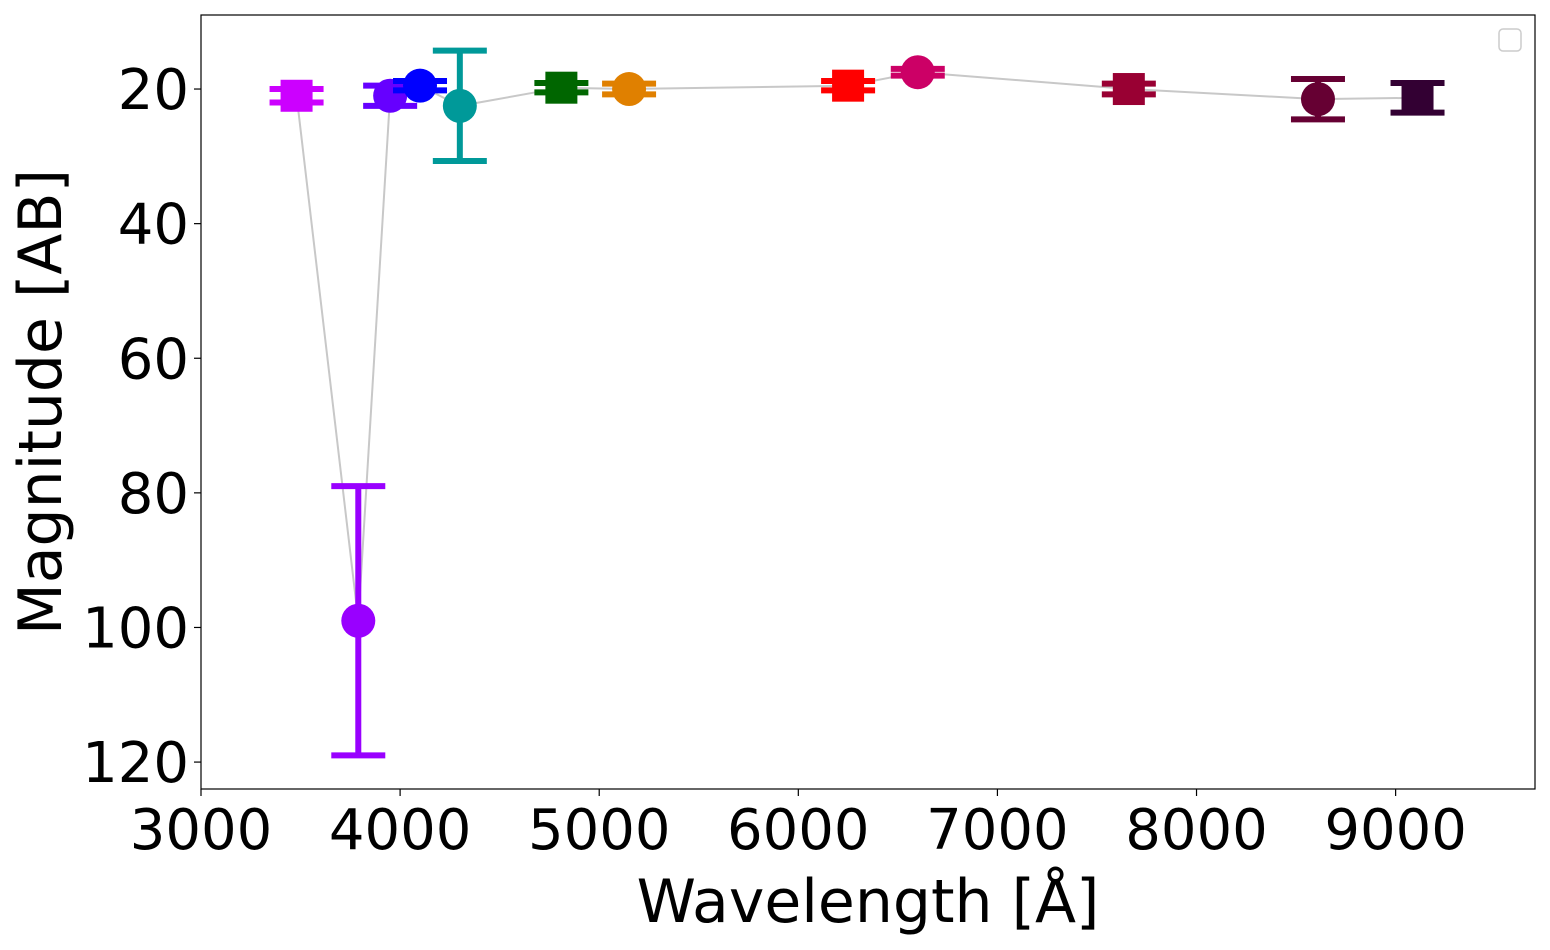 The height and width of the screenshot is (950, 1550). What do you see at coordinates (135, 628) in the screenshot?
I see `y-tick-label: 100` at bounding box center [135, 628].